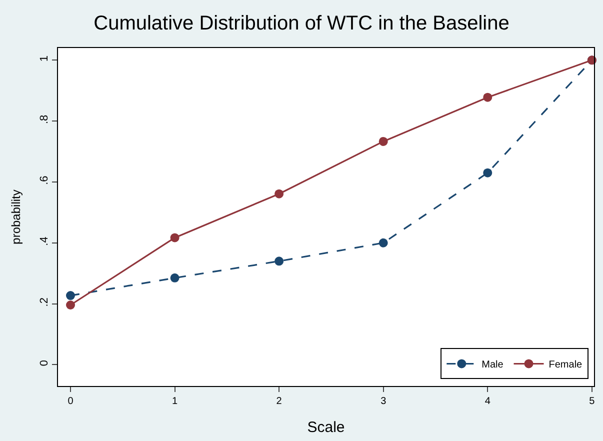 The image size is (603, 441). What do you see at coordinates (279, 401) in the screenshot?
I see `x-tick-label: 2` at bounding box center [279, 401].